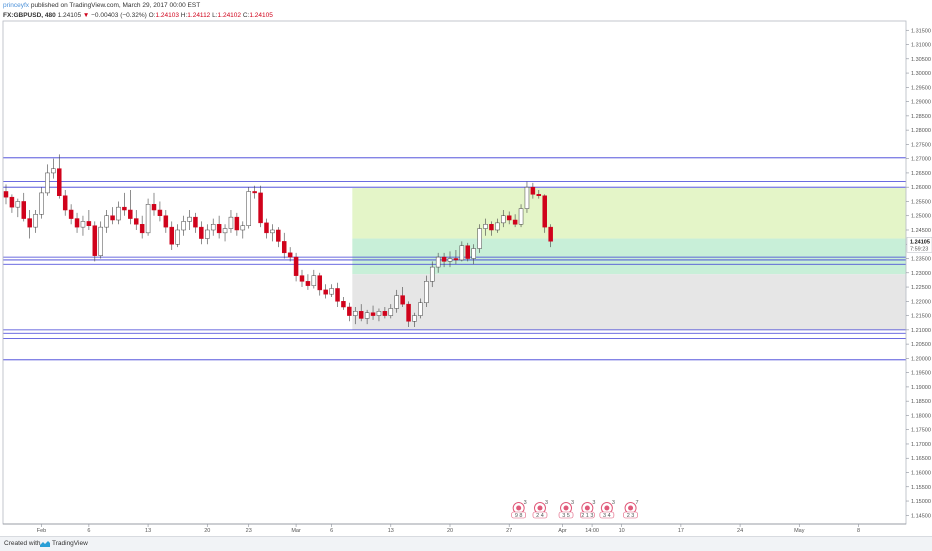 The image size is (932, 551). Describe the element at coordinates (921, 445) in the screenshot. I see `price-tick-label: 1.17000` at that location.